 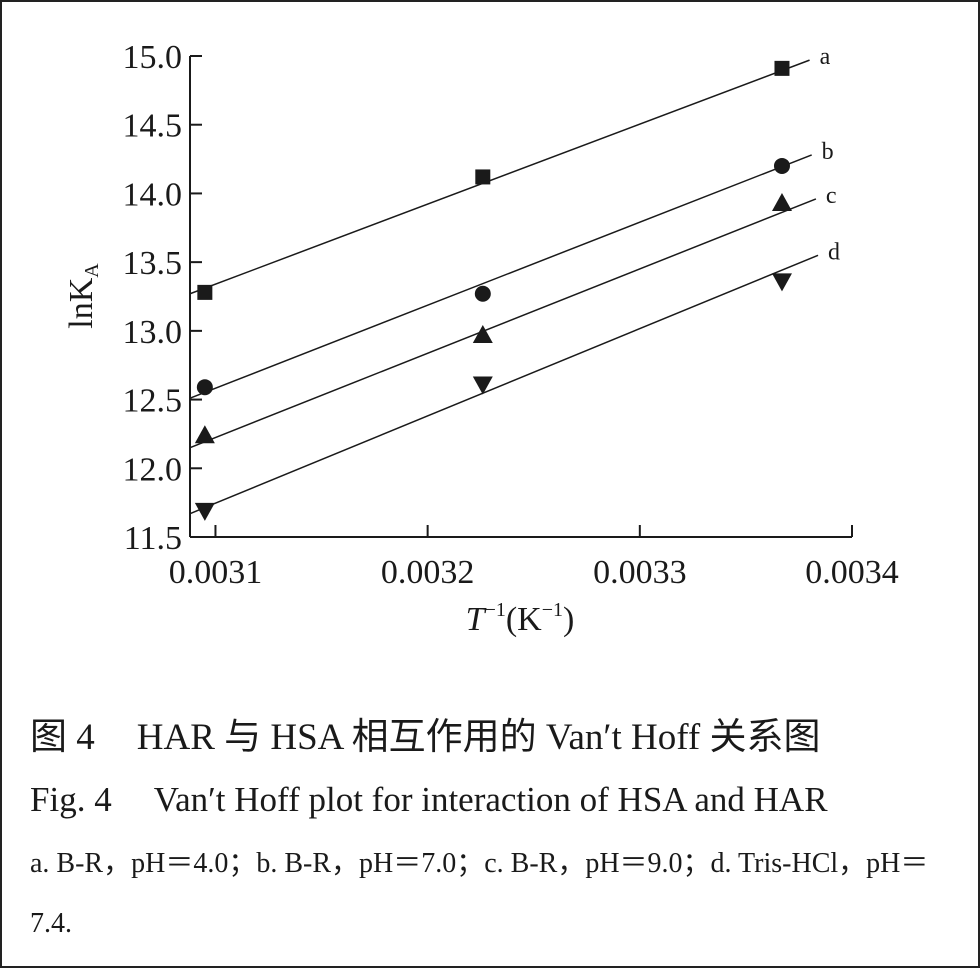 What do you see at coordinates (153, 57) in the screenshot?
I see `y-tick-label: 15.0` at bounding box center [153, 57].